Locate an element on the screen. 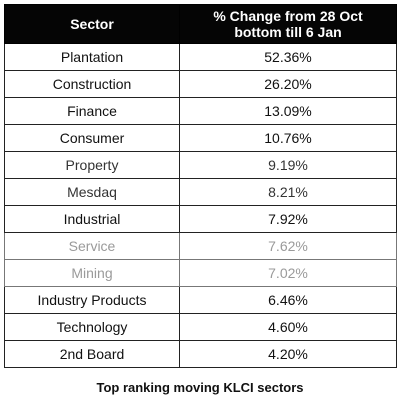 This screenshot has height=400, width=400. change-cell: 7.92% is located at coordinates (288, 219).